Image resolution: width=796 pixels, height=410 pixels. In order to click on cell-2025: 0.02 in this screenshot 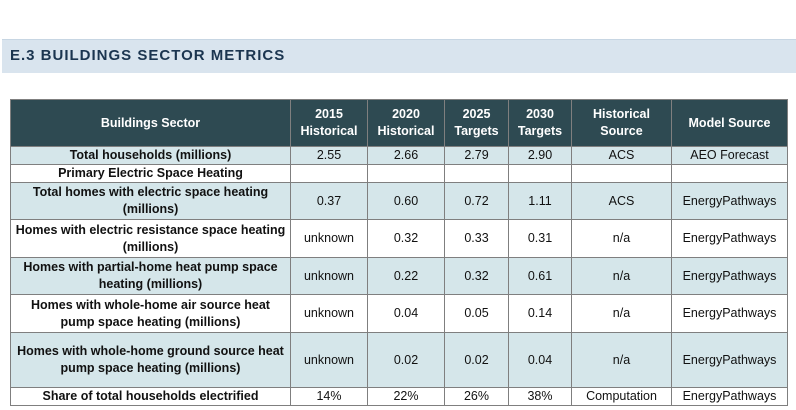, I will do `click(476, 360)`.